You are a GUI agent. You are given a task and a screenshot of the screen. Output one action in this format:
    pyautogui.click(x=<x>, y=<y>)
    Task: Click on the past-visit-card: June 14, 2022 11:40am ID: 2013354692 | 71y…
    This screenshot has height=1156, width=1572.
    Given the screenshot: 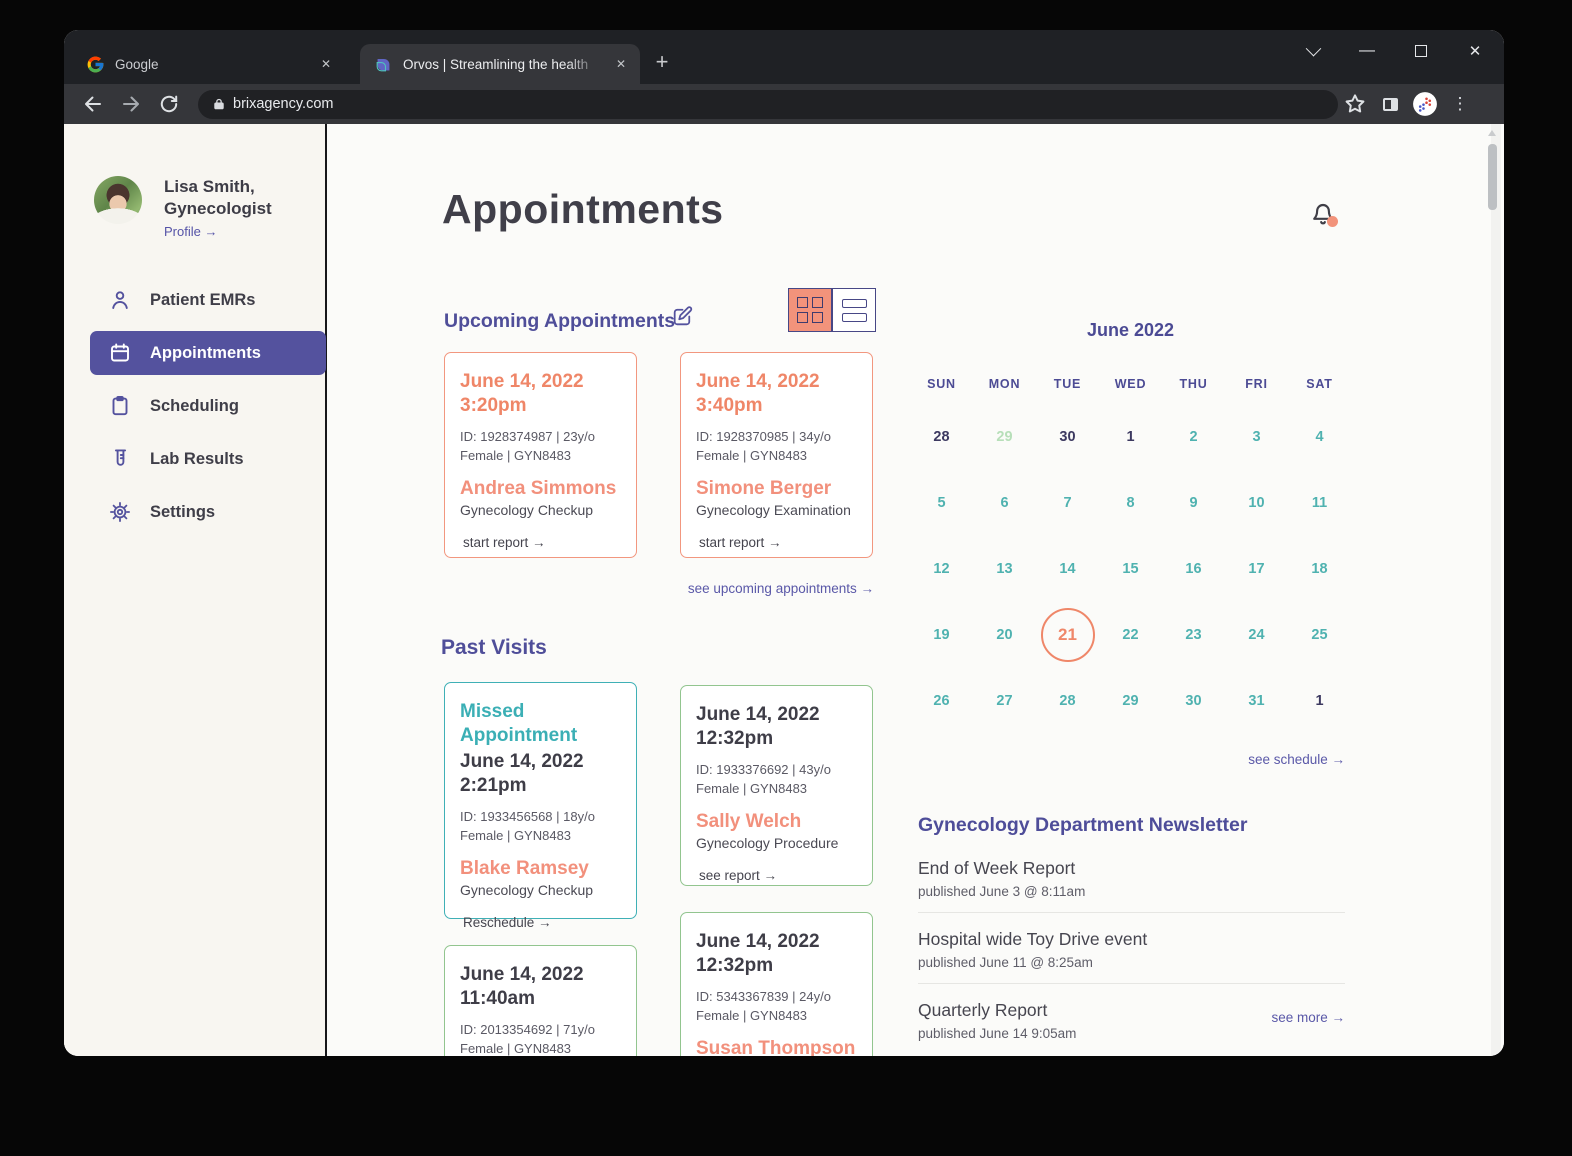 What is the action you would take?
    pyautogui.click(x=540, y=1000)
    